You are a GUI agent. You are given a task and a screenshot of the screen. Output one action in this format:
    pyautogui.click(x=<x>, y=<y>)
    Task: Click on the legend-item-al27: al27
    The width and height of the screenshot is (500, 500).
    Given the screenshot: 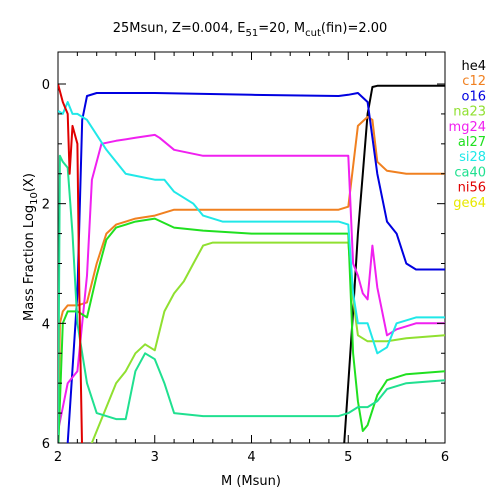 What is the action you would take?
    pyautogui.click(x=472, y=142)
    